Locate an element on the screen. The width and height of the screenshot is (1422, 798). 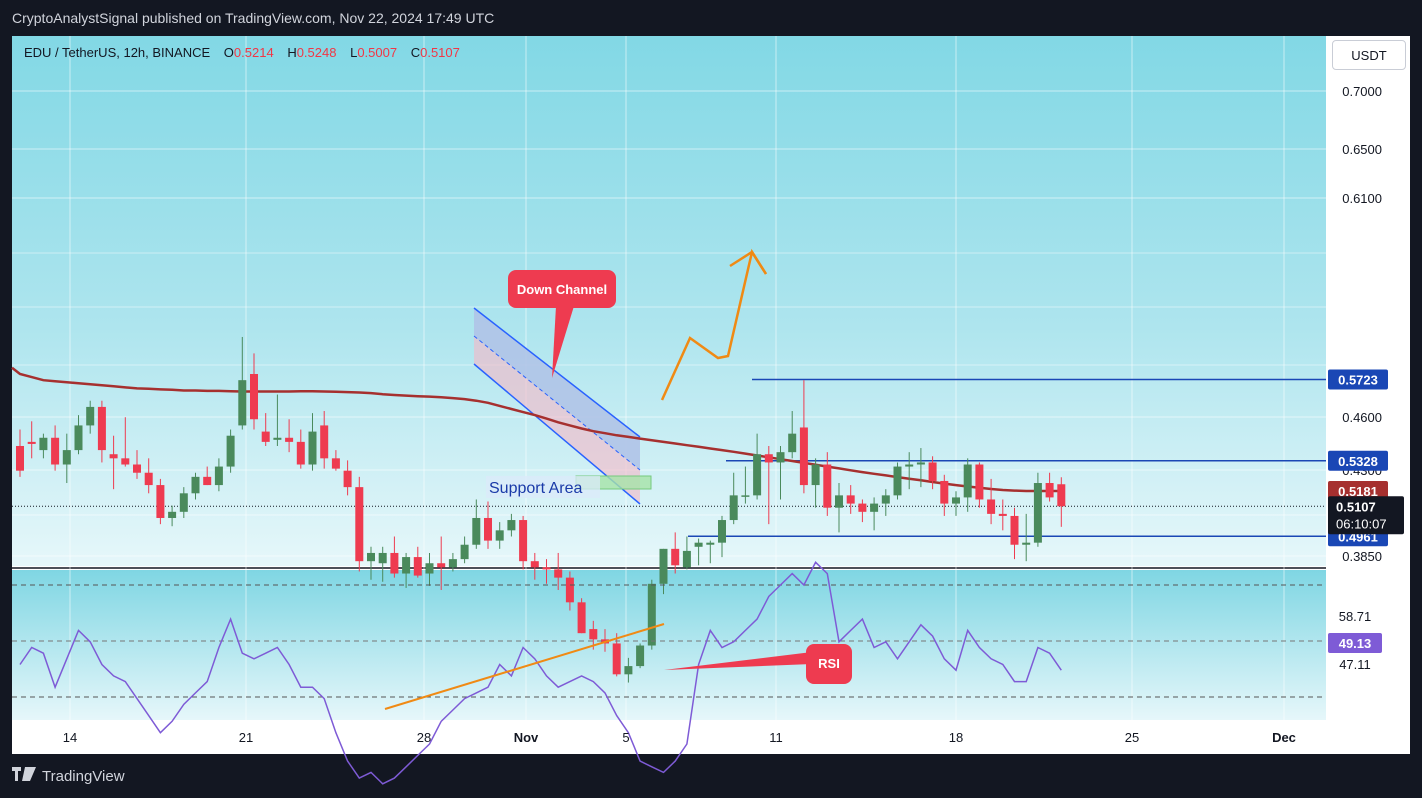
ma-price-label: 0.5181 is located at coordinates (1358, 491).